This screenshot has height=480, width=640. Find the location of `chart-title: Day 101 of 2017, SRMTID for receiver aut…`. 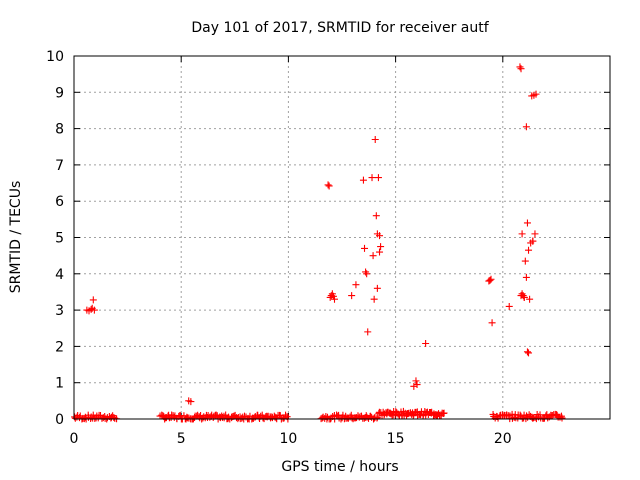

chart-title: Day 101 of 2017, SRMTID for receiver aut… is located at coordinates (340, 28).